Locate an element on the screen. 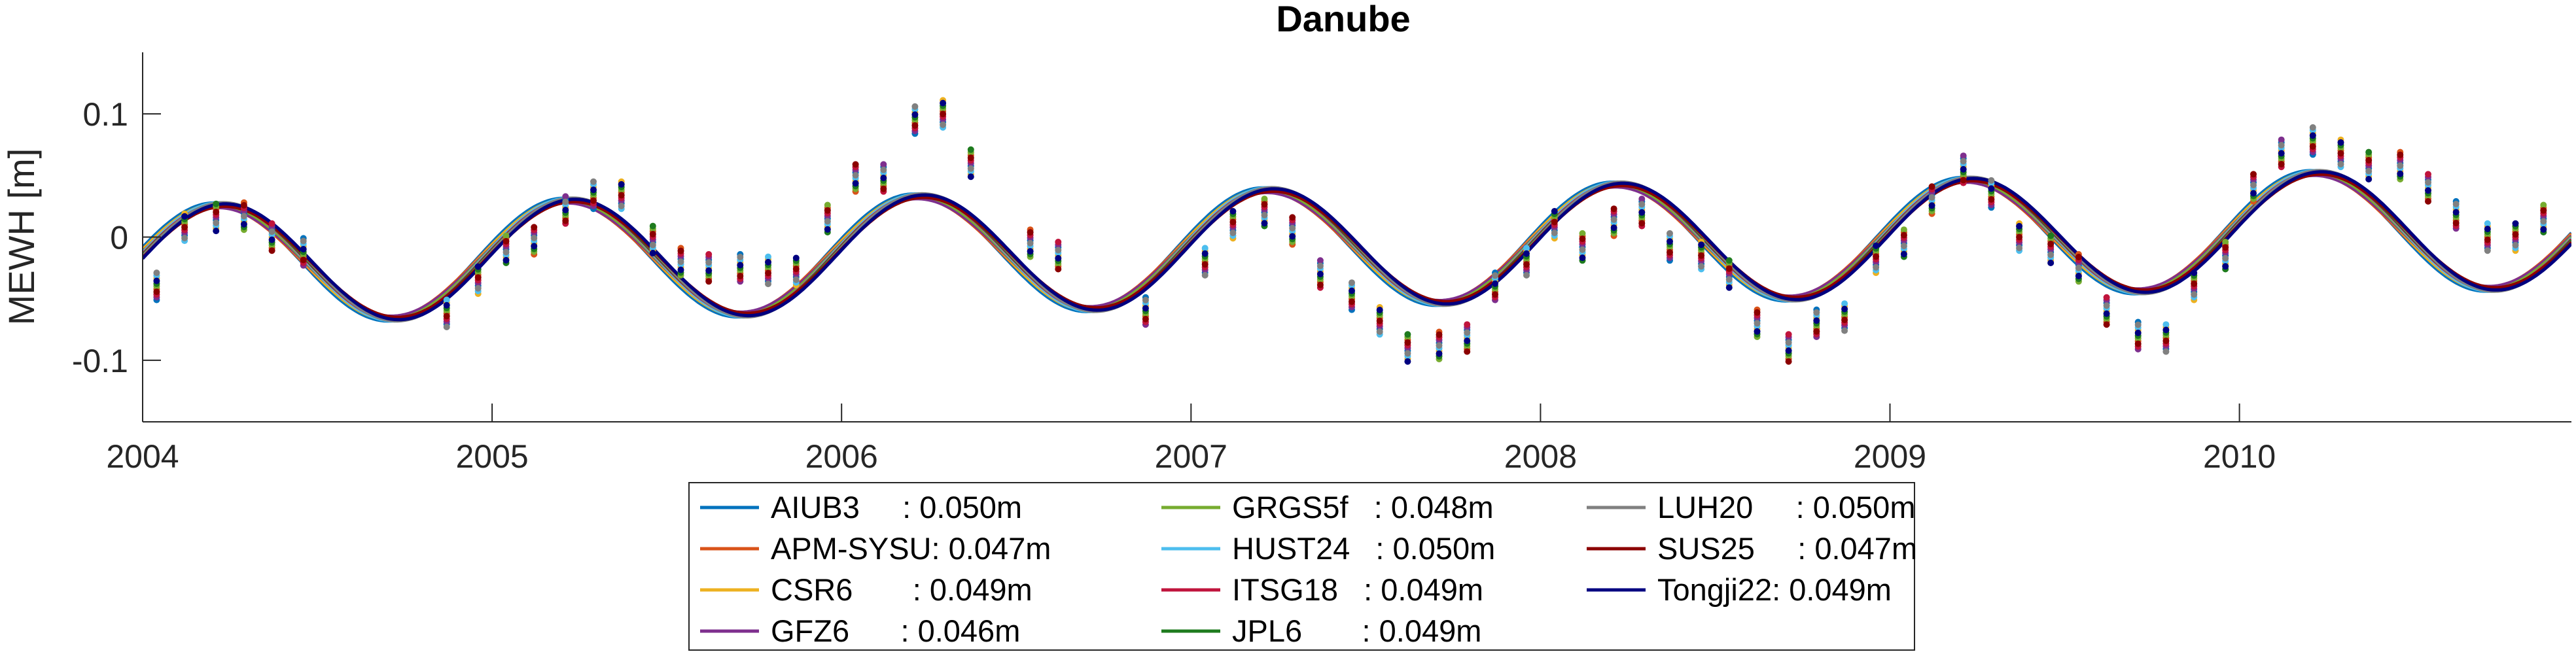 Image resolution: width=2576 pixels, height=654 pixels. y-tick-label: 0 is located at coordinates (119, 238).